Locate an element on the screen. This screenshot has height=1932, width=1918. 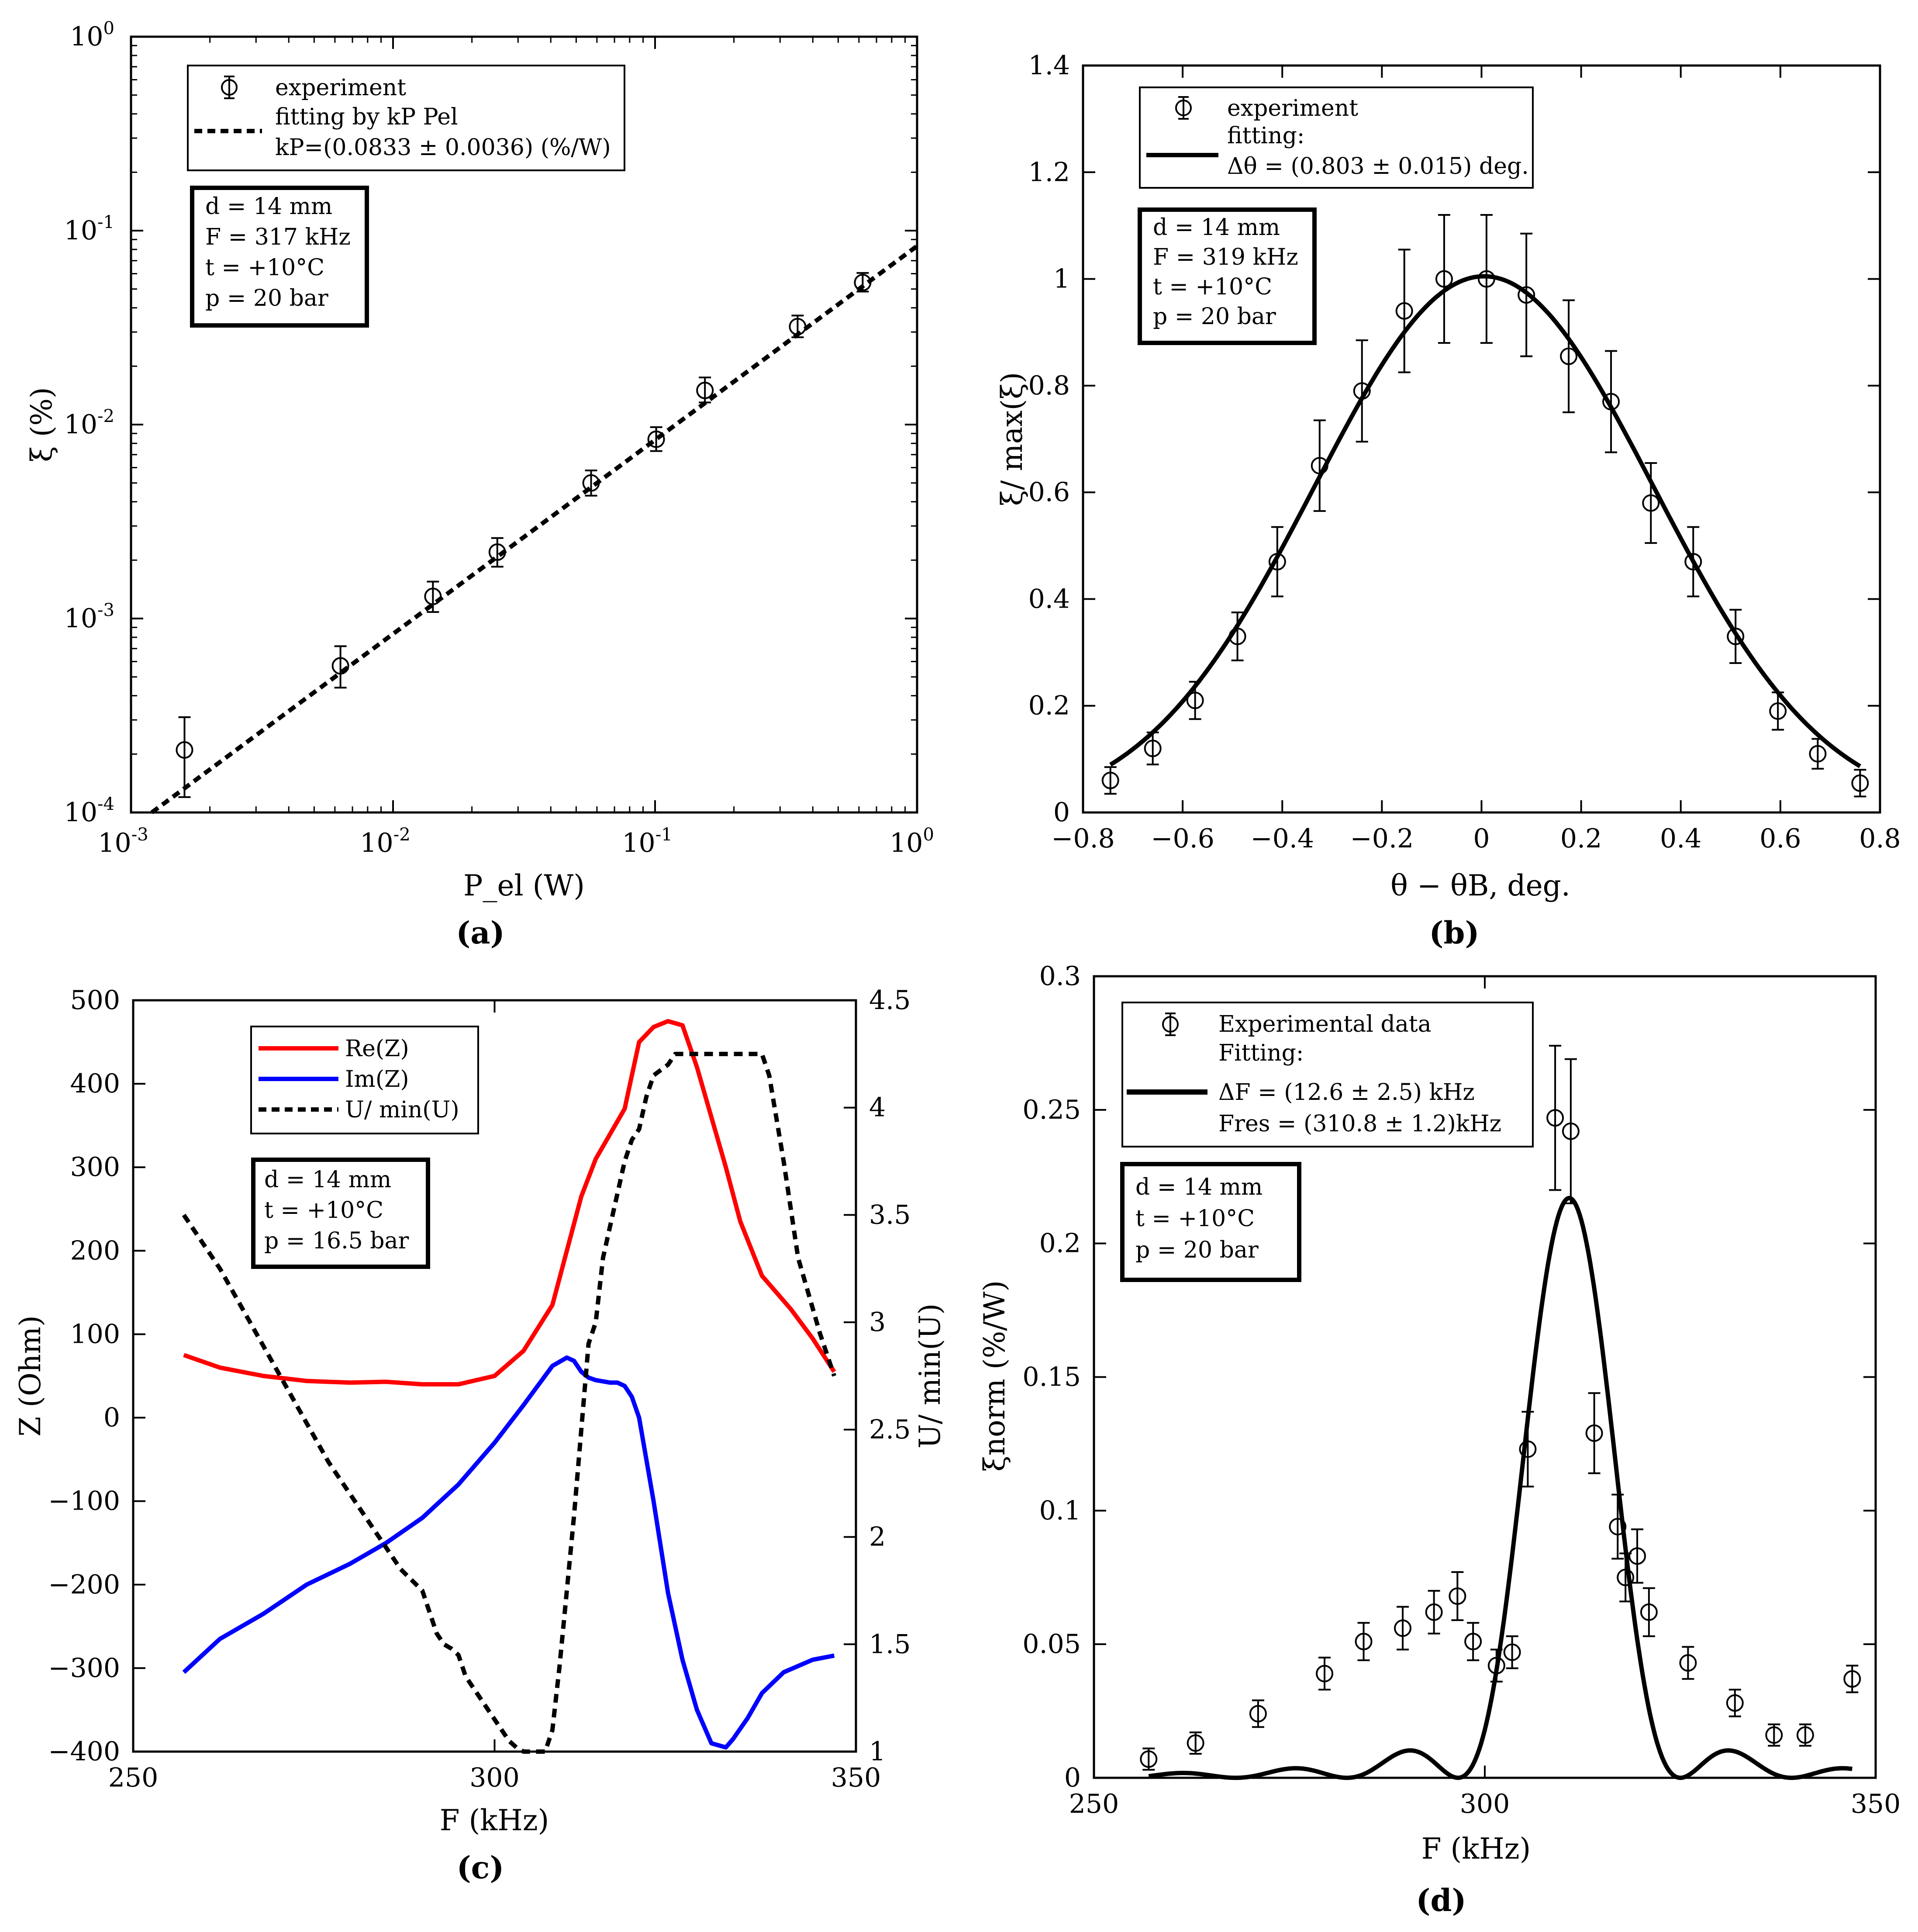
b-point-16-marker is located at coordinates (1778, 711).